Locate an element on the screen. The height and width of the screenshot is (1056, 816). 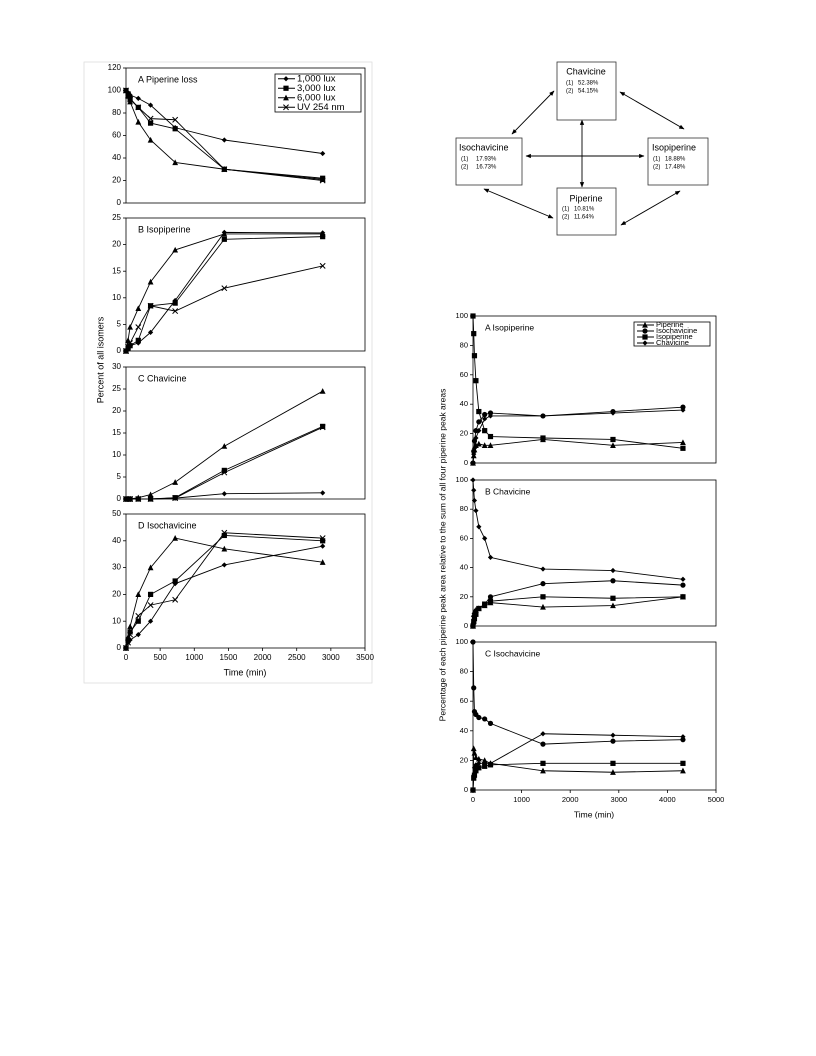
x-tick-label: 4000 is located at coordinates (667, 799).